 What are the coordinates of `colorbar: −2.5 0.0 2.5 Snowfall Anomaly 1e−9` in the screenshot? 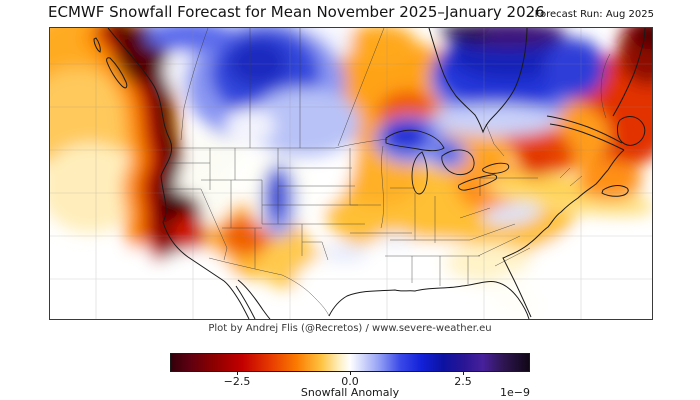 It's located at (350, 376).